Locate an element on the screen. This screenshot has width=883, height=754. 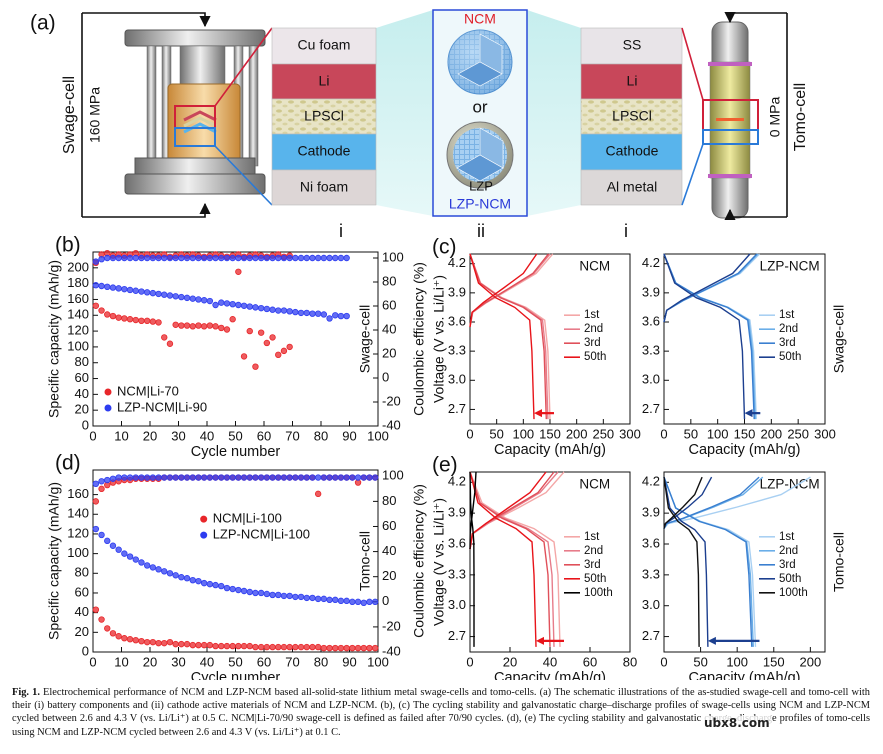
x-tick-label: 10 is located at coordinates (121, 661).